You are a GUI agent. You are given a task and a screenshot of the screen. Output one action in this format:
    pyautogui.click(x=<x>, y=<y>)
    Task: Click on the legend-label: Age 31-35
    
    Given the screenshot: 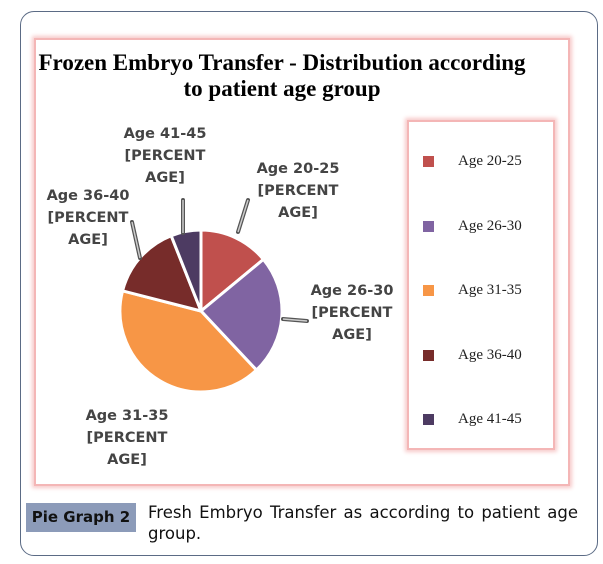 What is the action you would take?
    pyautogui.click(x=490, y=290)
    